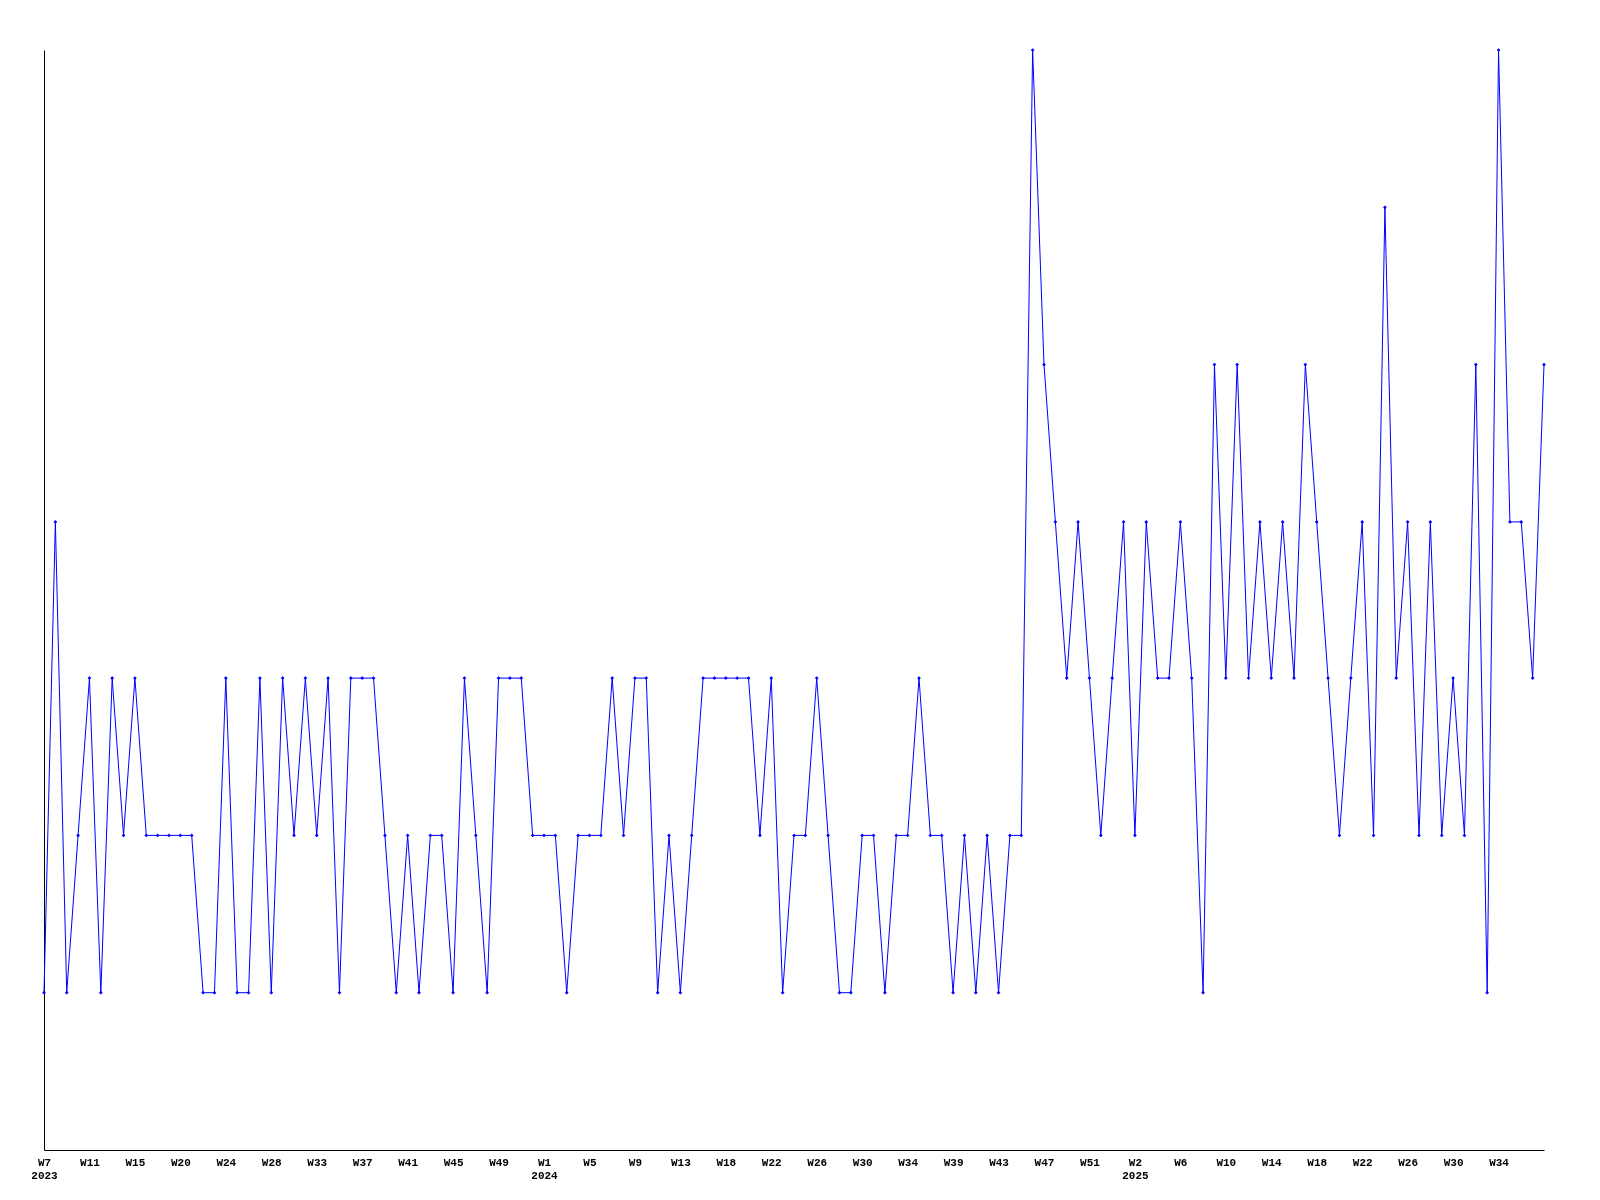 Image resolution: width=1600 pixels, height=1200 pixels. Describe the element at coordinates (408, 1162) in the screenshot. I see `x-tick-label: W41` at that location.